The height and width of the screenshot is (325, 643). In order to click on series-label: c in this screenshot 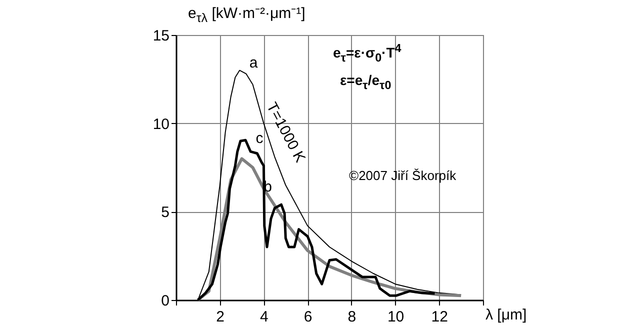, I will do `click(260, 139)`.